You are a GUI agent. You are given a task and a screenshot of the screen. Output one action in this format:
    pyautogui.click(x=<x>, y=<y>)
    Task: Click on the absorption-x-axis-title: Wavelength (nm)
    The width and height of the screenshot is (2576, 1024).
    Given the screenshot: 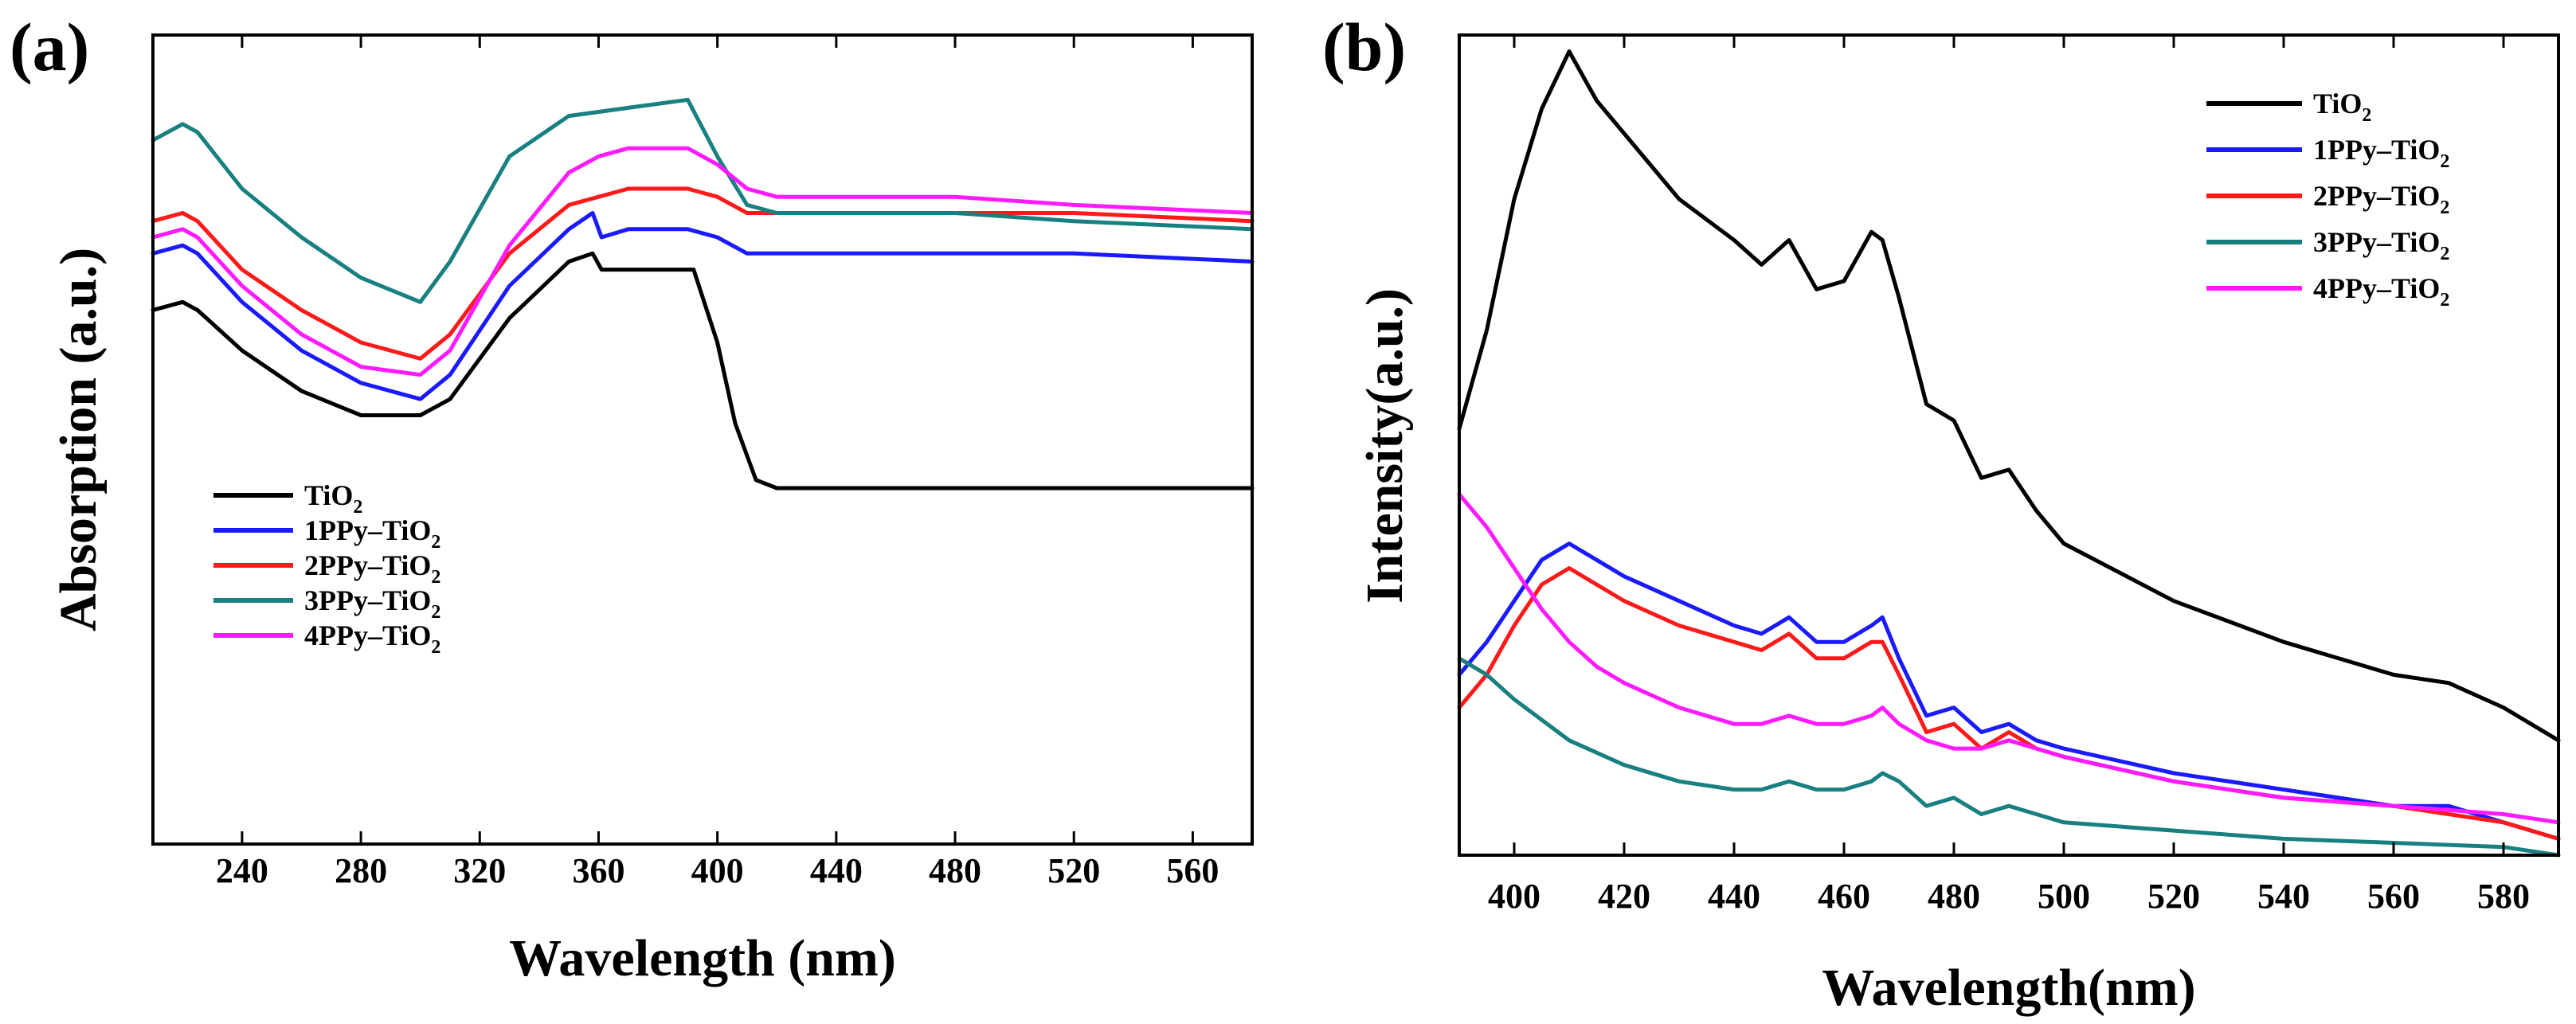 What is the action you would take?
    pyautogui.click(x=702, y=958)
    